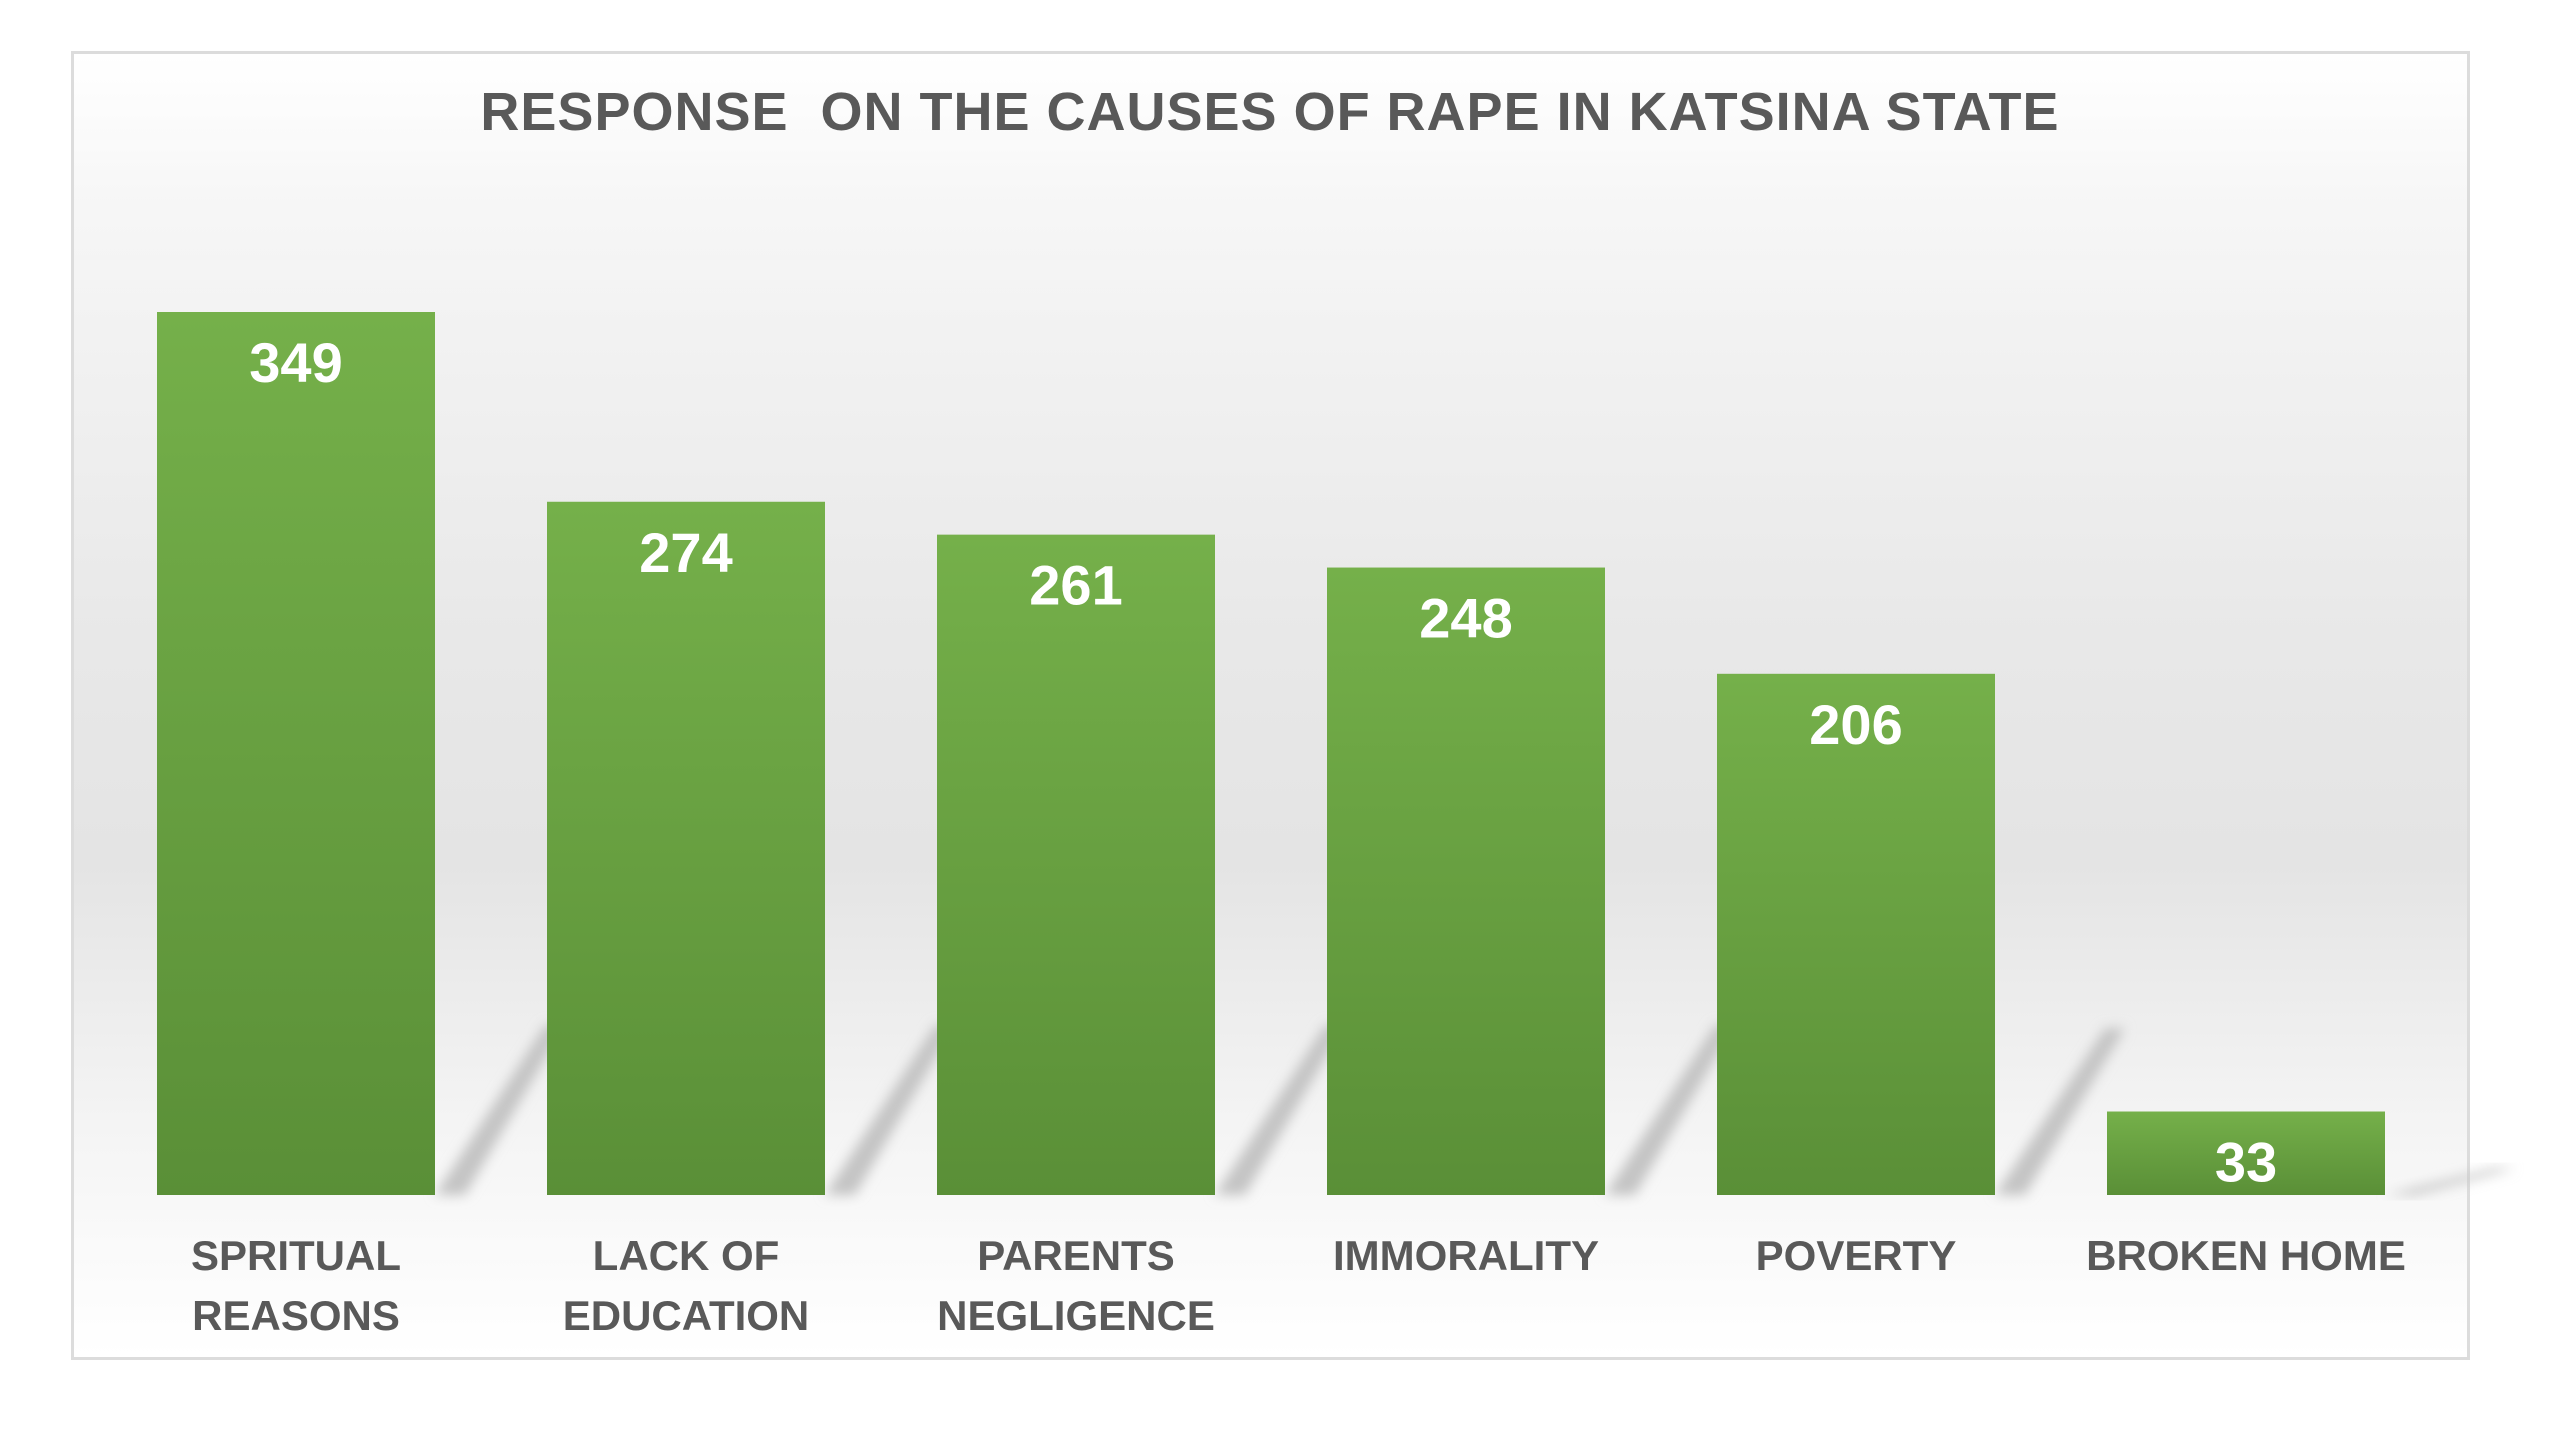  I want to click on category-label: PARENTS, so click(1076, 1255).